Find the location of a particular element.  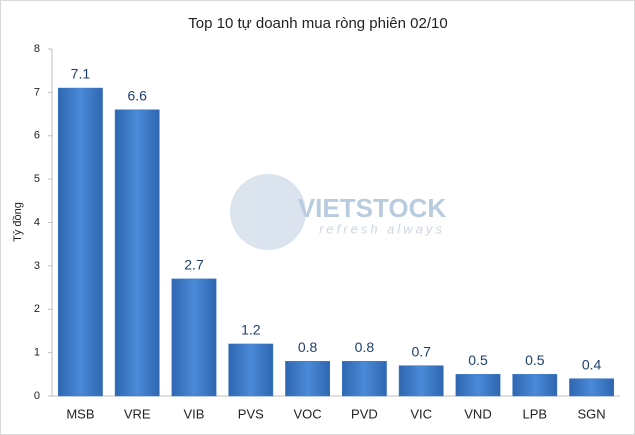

y-tick-label: 4 is located at coordinates (37, 222).